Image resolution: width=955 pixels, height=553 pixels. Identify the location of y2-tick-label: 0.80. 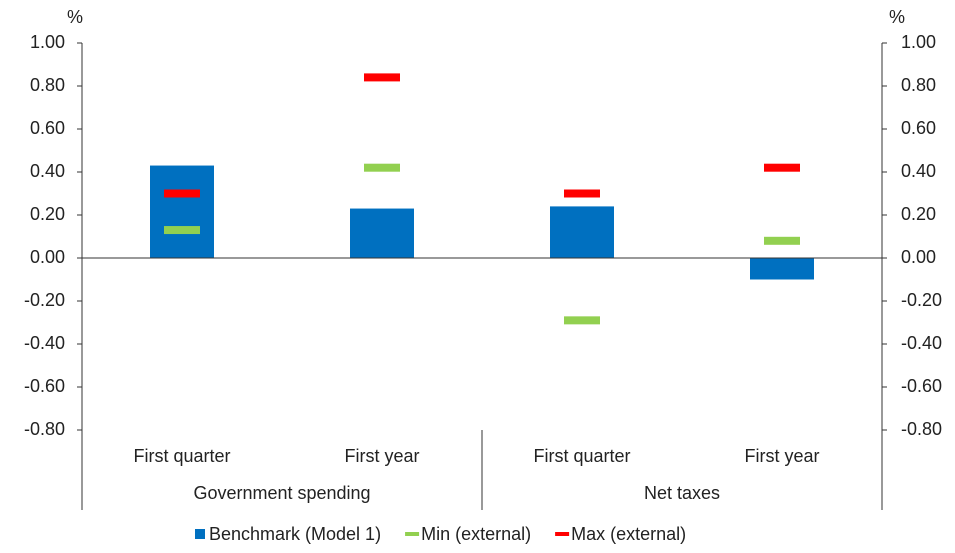
(918, 85).